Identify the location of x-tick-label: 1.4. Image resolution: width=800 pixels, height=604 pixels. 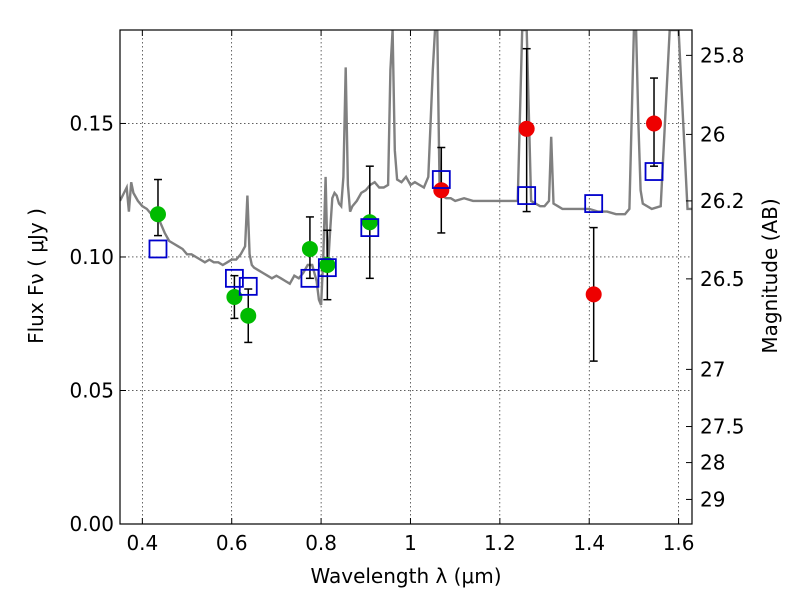
(589, 543).